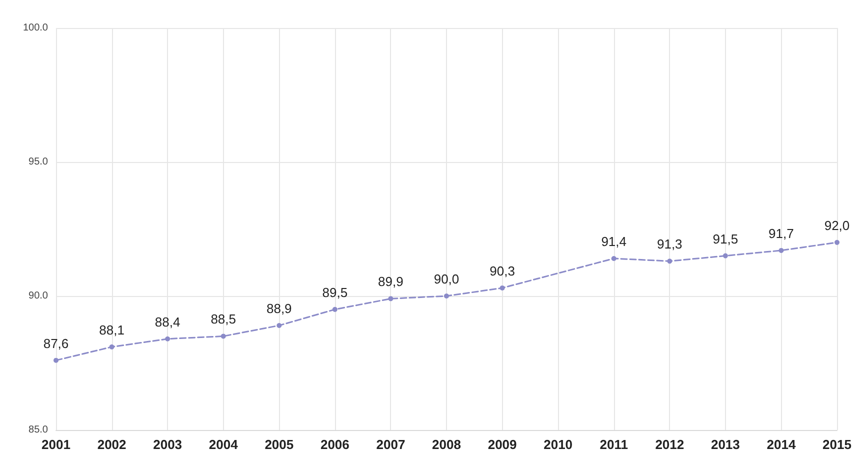  What do you see at coordinates (837, 225) in the screenshot?
I see `data-label: 92,0` at bounding box center [837, 225].